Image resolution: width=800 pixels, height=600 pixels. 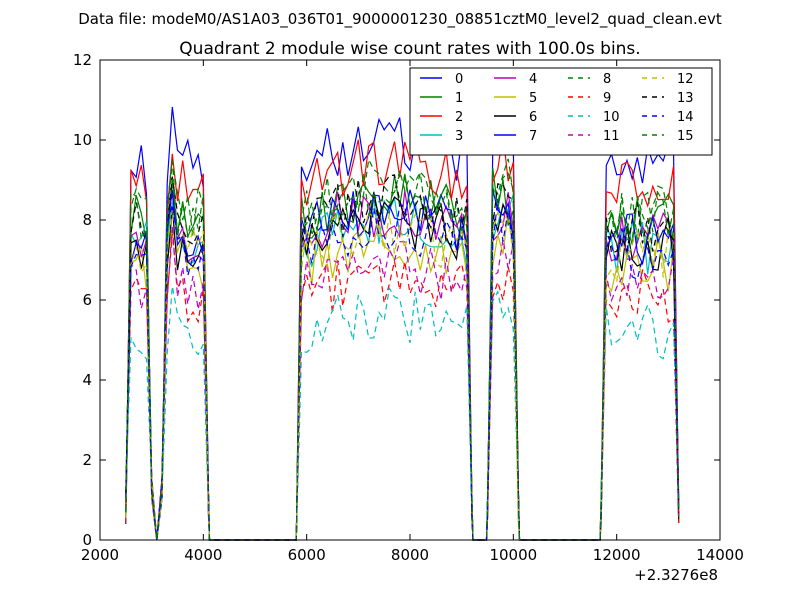 What do you see at coordinates (513, 555) in the screenshot?
I see `x-tick-label: 10000` at bounding box center [513, 555].